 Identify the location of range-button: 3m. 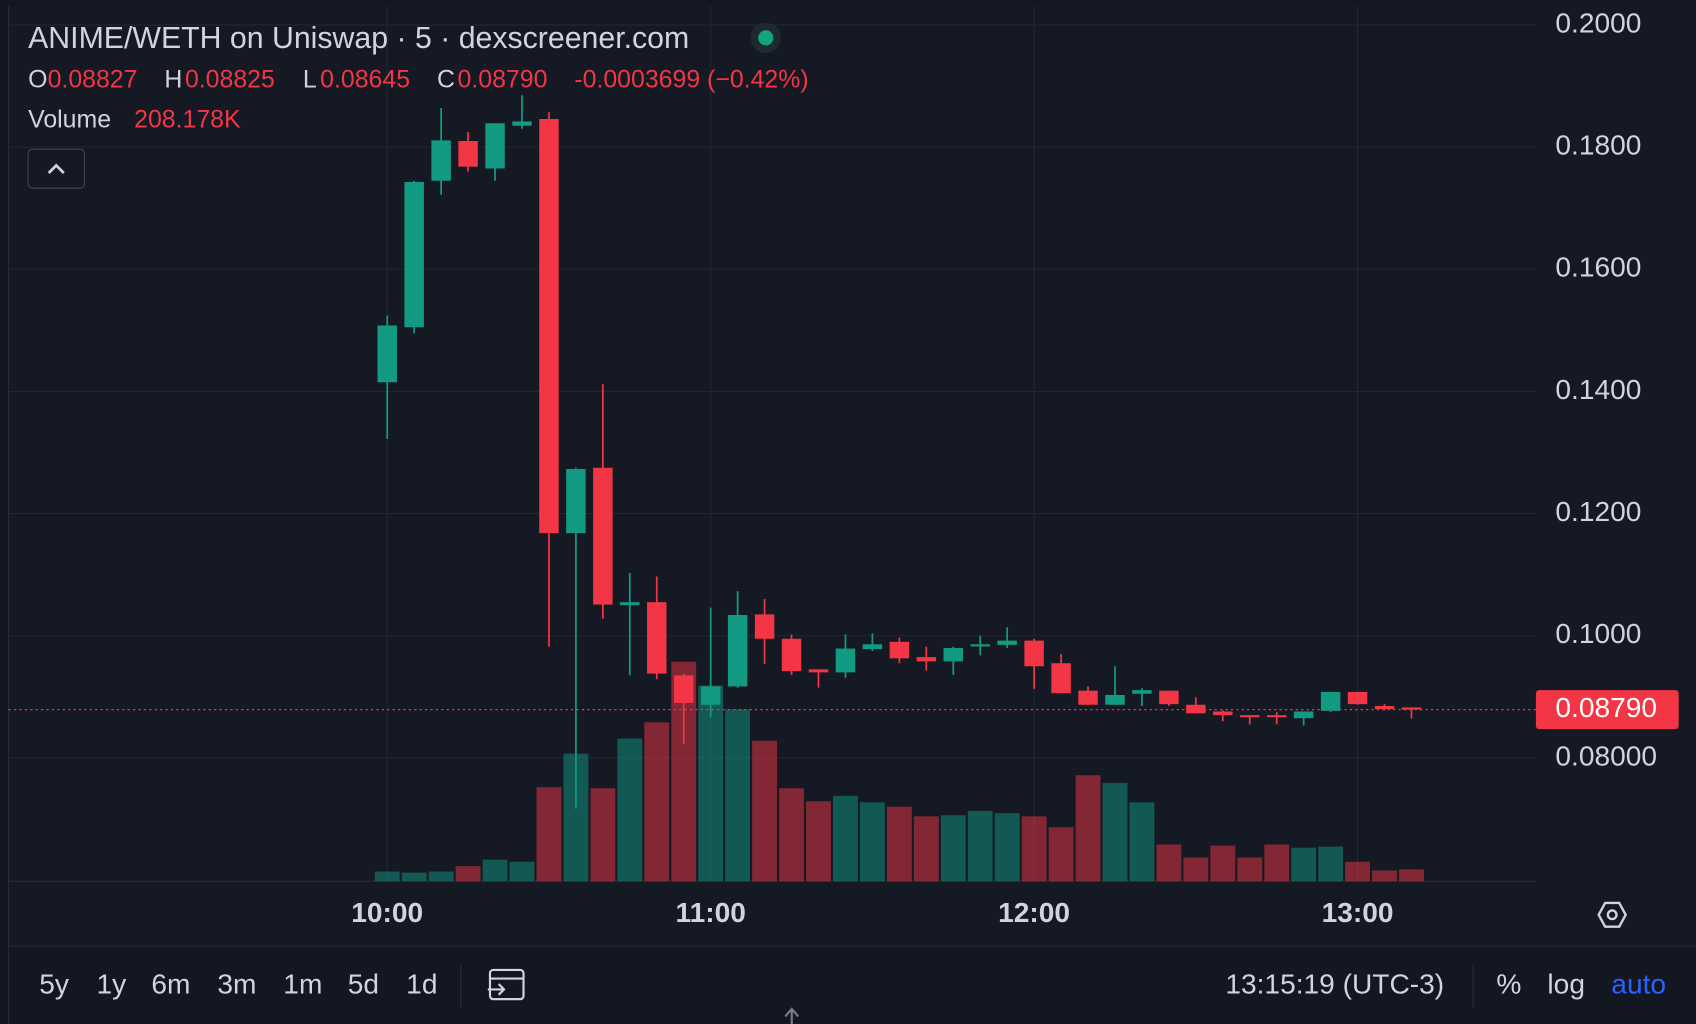
(236, 984).